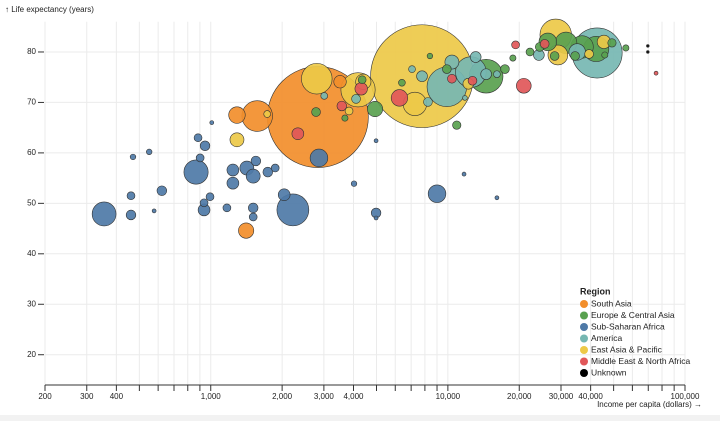 This screenshot has height=421, width=720. I want to click on x-tick-label: 100,000, so click(685, 396).